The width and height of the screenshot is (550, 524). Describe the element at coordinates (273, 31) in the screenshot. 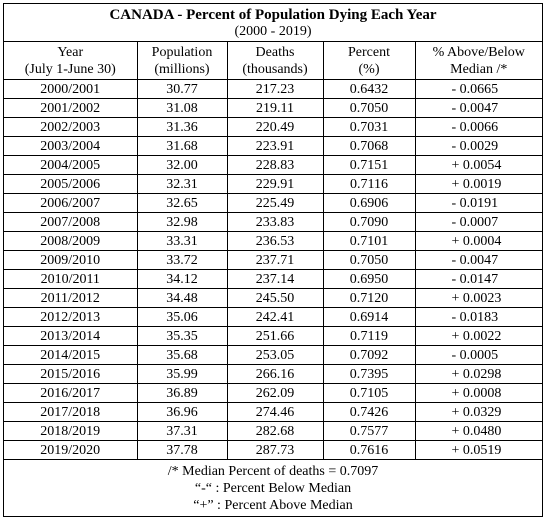

I see `table-subtitle: (2000 - 2019)` at that location.